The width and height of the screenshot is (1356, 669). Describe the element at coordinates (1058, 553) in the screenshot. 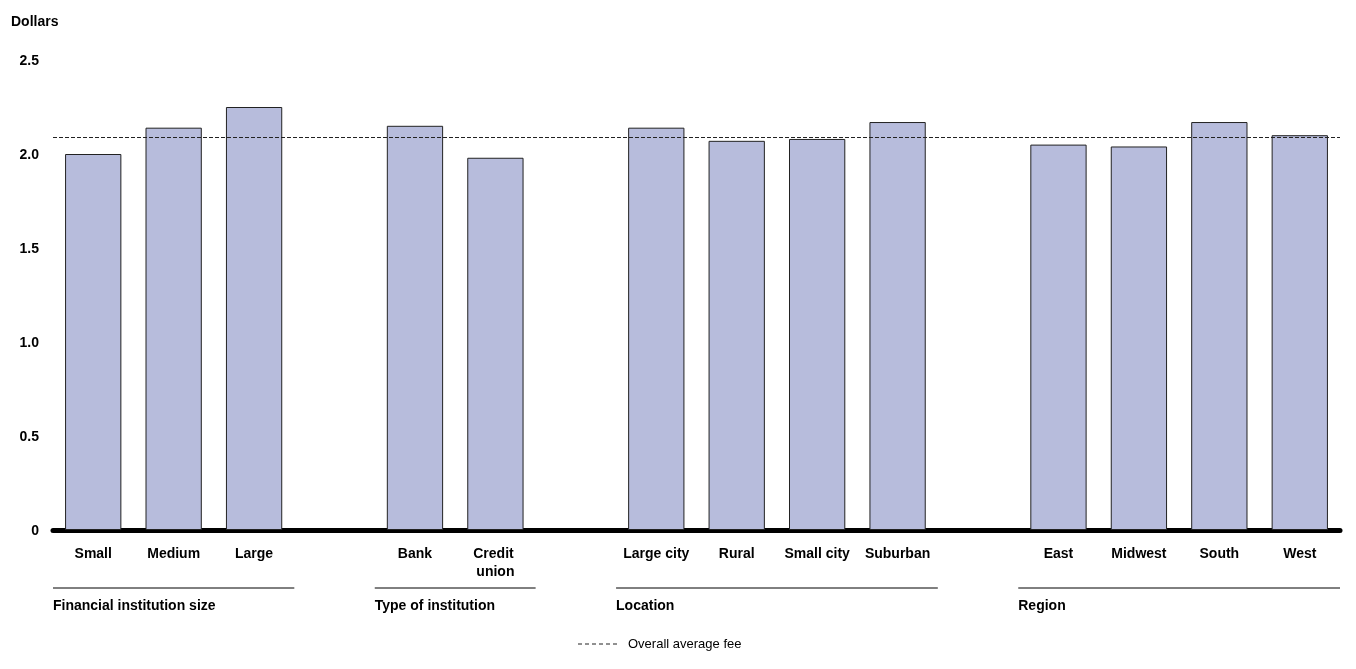

I see `x-tick-label: East` at that location.